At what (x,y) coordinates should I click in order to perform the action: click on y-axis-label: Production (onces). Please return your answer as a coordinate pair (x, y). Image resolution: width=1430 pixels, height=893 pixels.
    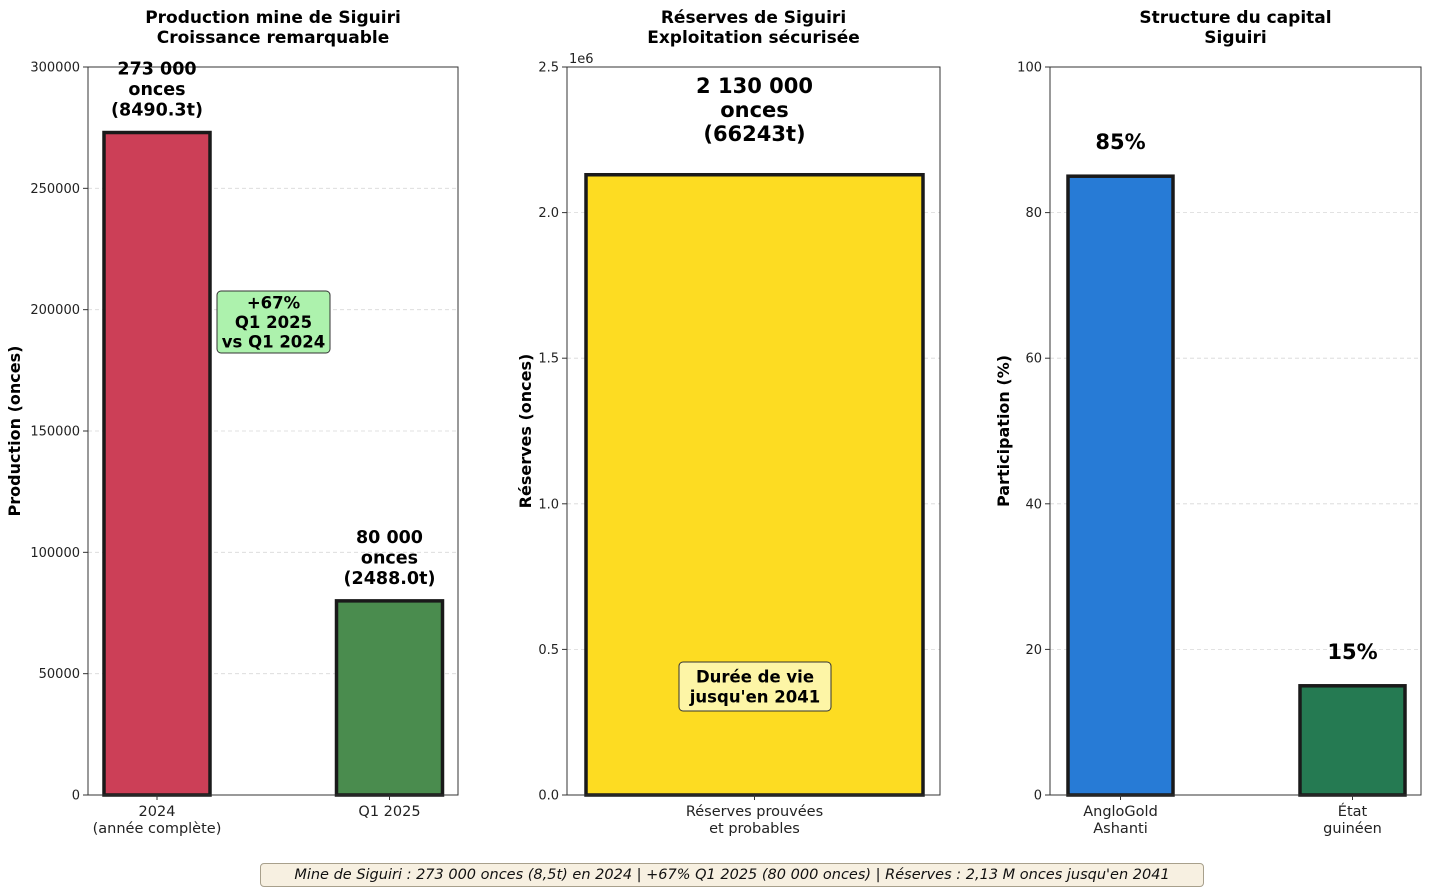
    Looking at the image, I should click on (14, 431).